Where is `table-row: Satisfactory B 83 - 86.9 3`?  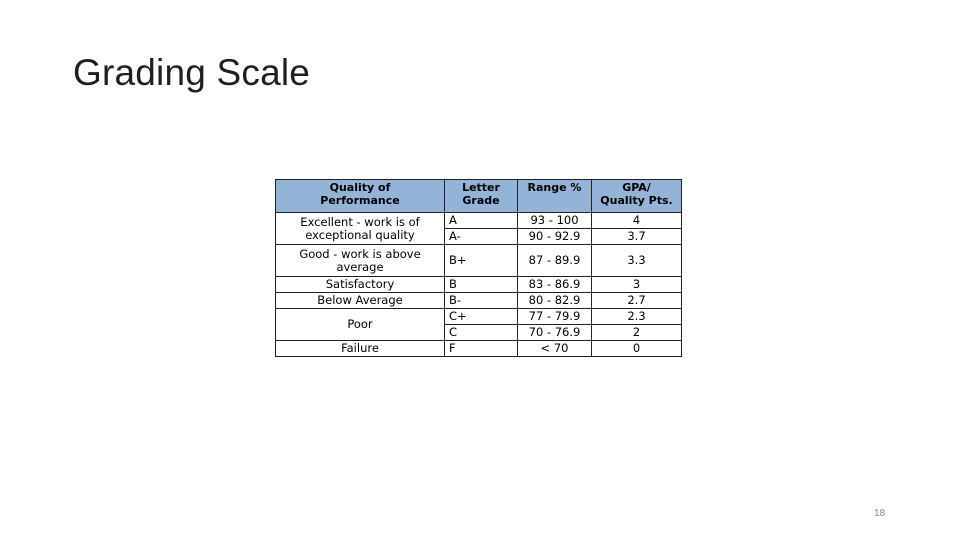 table-row: Satisfactory B 83 - 86.9 3 is located at coordinates (478, 284).